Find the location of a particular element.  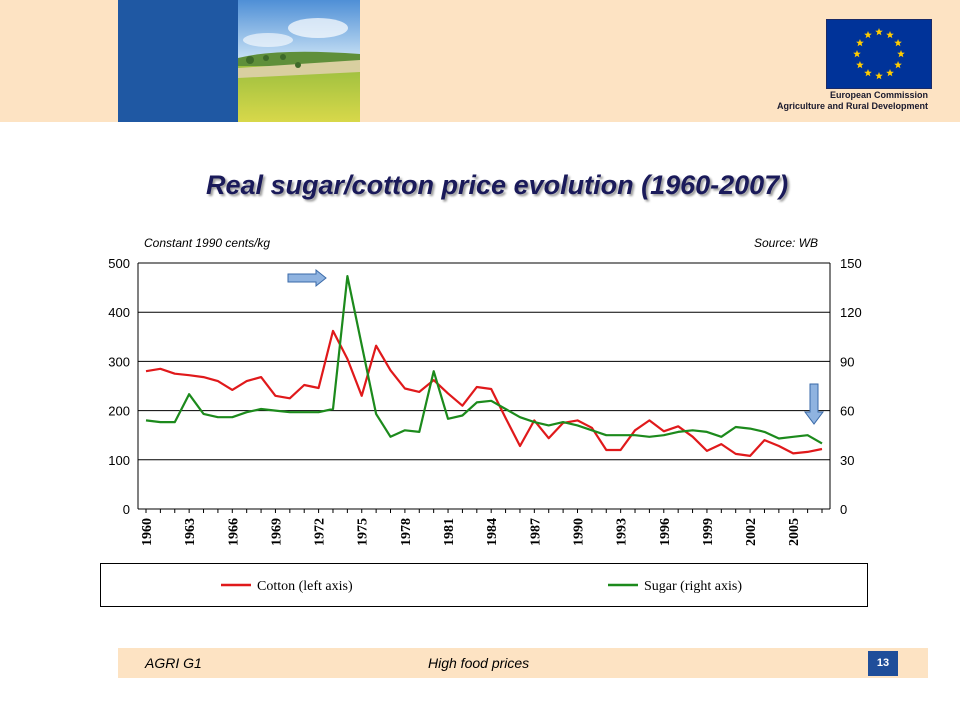

right-tick-label: 60 is located at coordinates (847, 411).